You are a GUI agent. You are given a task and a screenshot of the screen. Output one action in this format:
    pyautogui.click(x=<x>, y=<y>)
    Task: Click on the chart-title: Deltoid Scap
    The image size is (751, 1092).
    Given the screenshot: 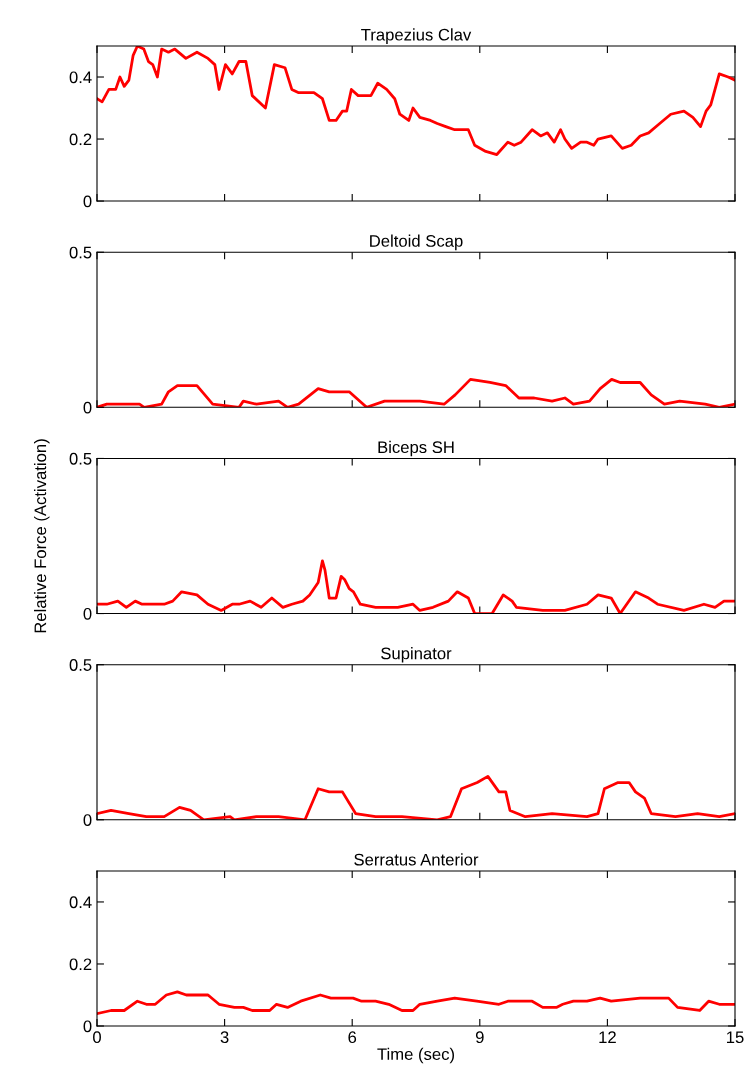 What is the action you would take?
    pyautogui.click(x=416, y=242)
    